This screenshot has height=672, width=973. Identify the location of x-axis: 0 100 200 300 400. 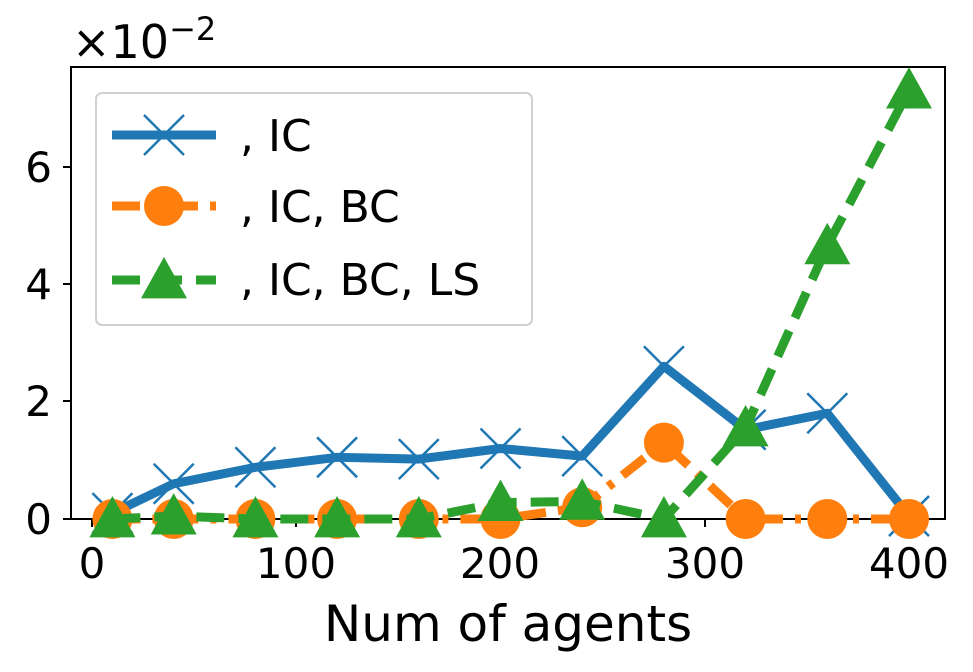
(514, 553).